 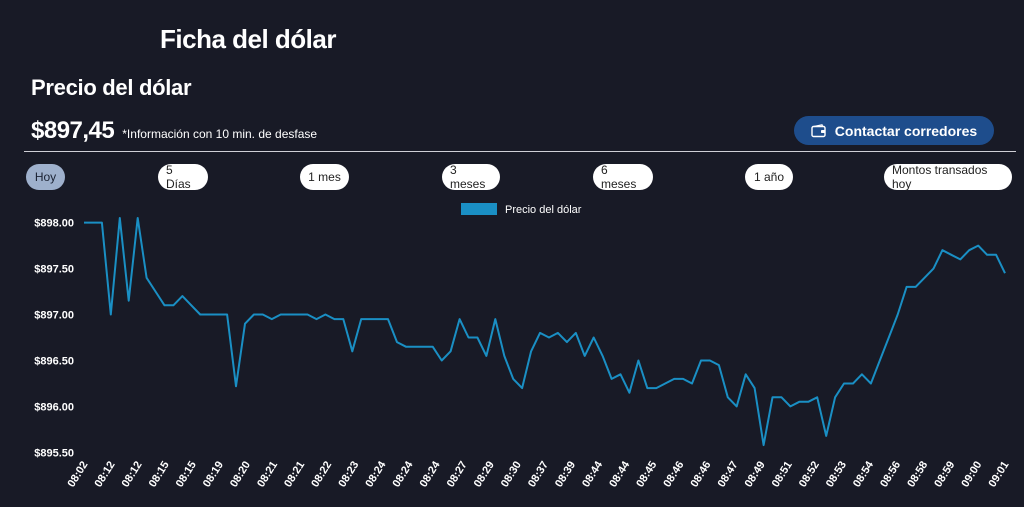 I want to click on range-tab-label: 1 año, so click(x=769, y=177).